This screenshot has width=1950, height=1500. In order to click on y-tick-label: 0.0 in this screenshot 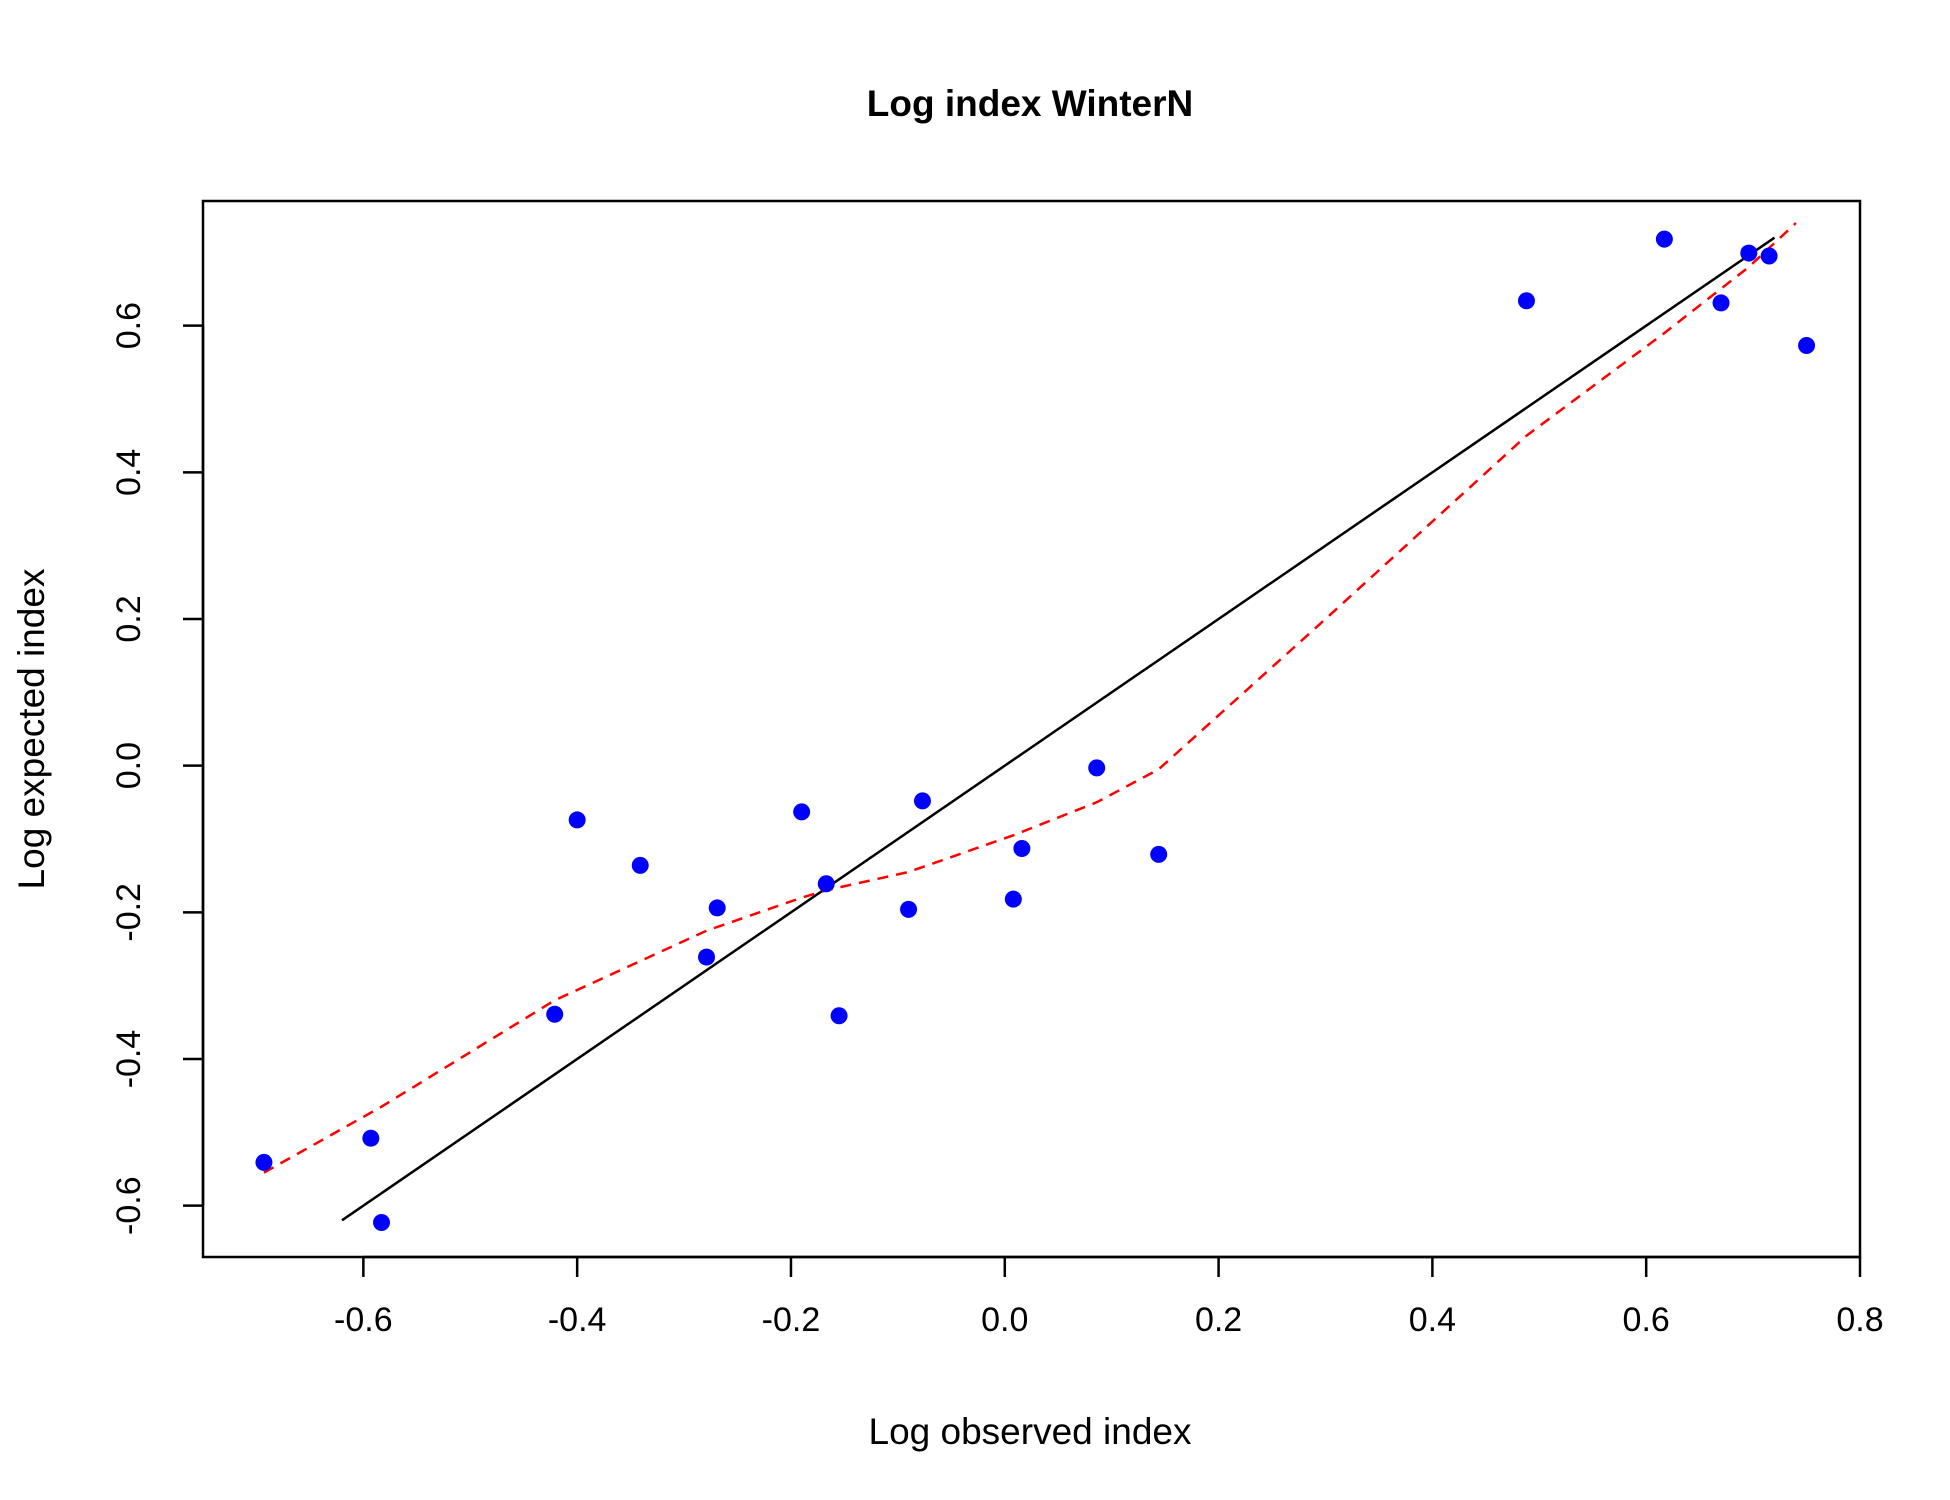, I will do `click(129, 765)`.